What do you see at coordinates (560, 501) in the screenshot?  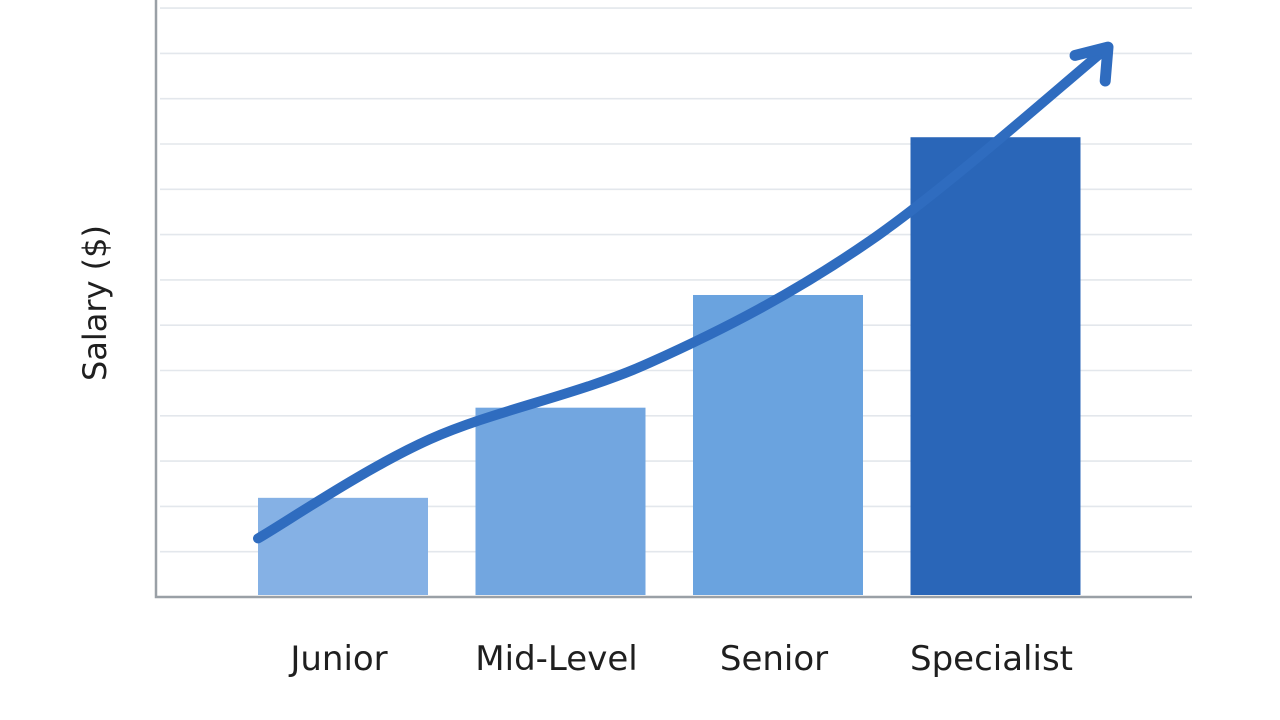 I see `bar-mid-level` at bounding box center [560, 501].